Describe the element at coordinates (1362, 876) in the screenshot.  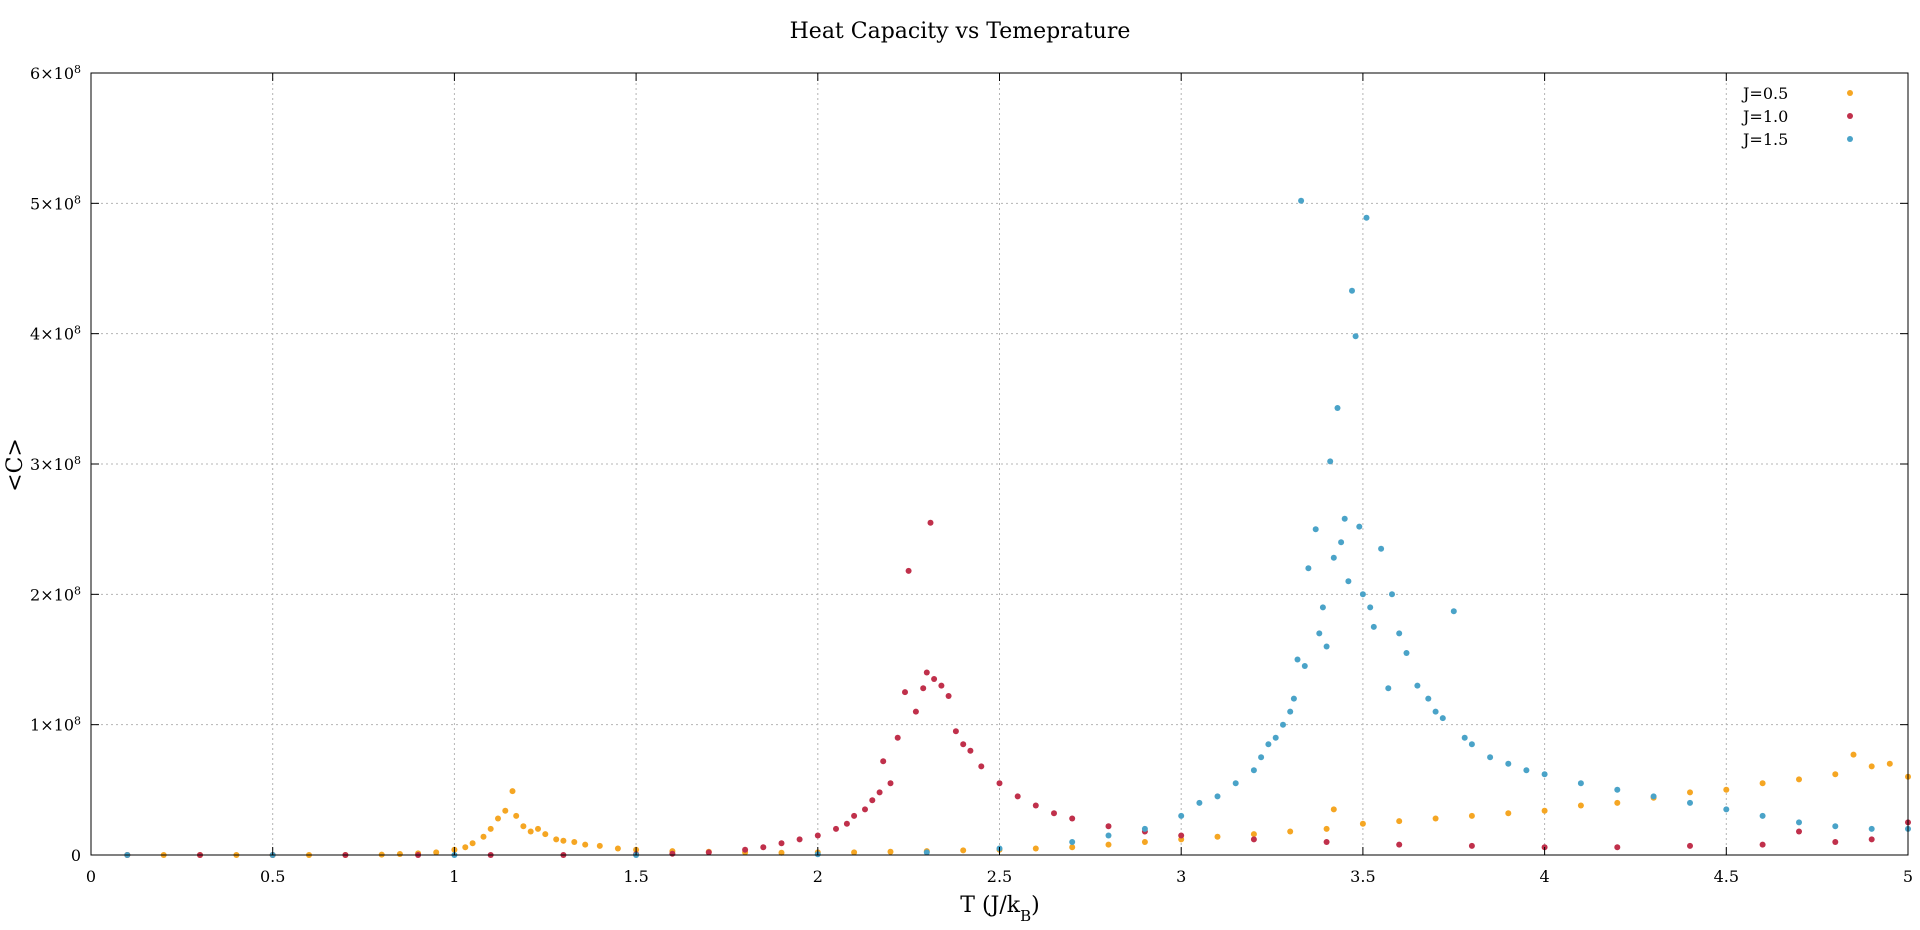
I see `x-tick-label: 3.5` at that location.